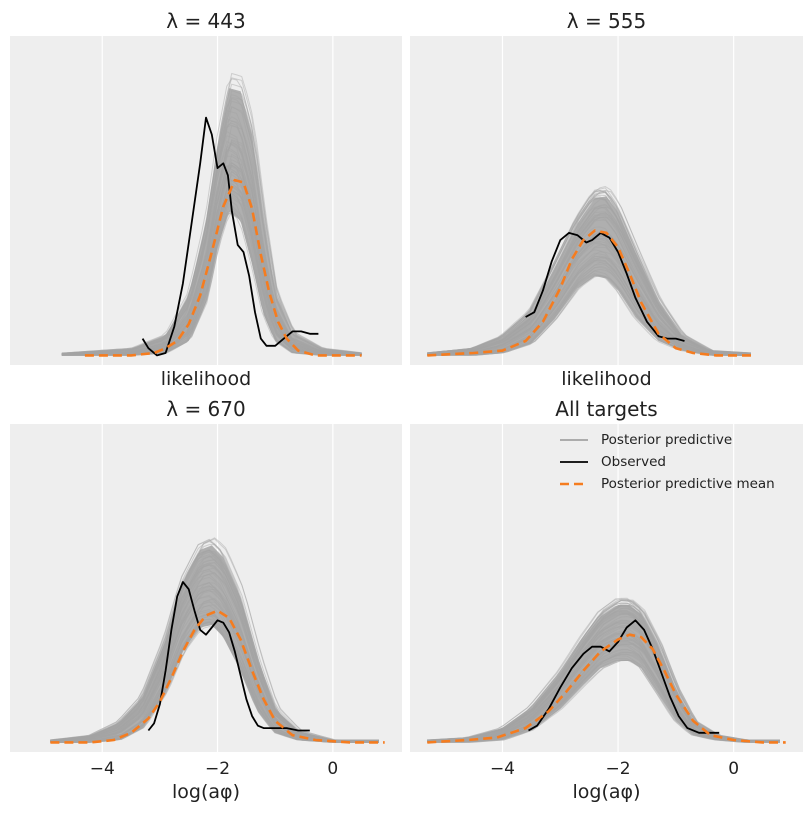 The width and height of the screenshot is (811, 816). I want to click on legend-label: Observed, so click(633, 462).